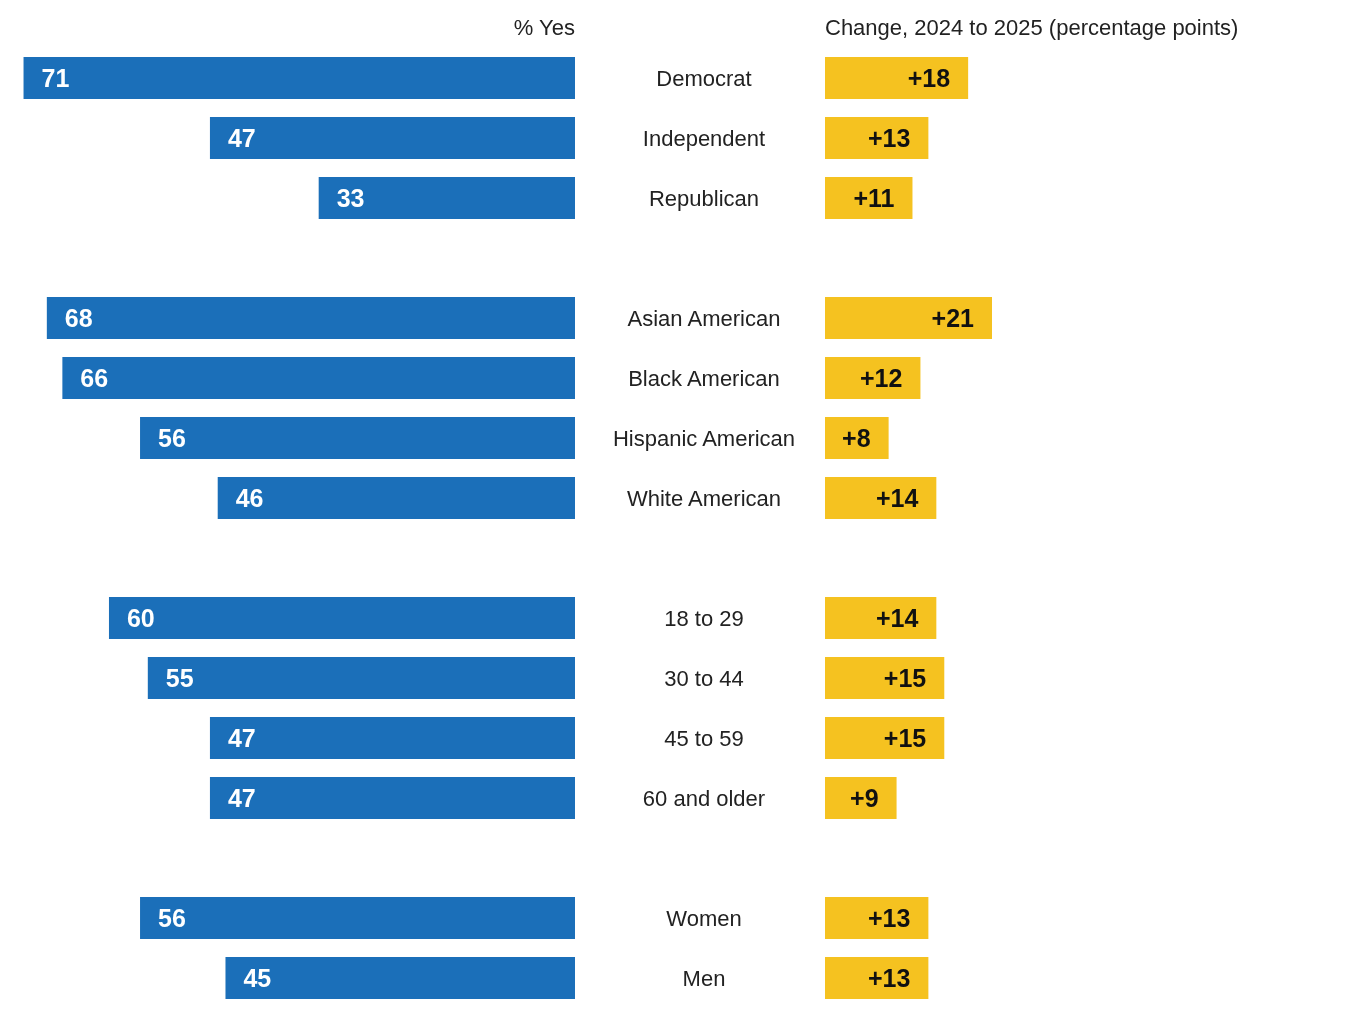 The width and height of the screenshot is (1347, 1022). Describe the element at coordinates (704, 618) in the screenshot. I see `y-tick-label: 18 to 29` at that location.